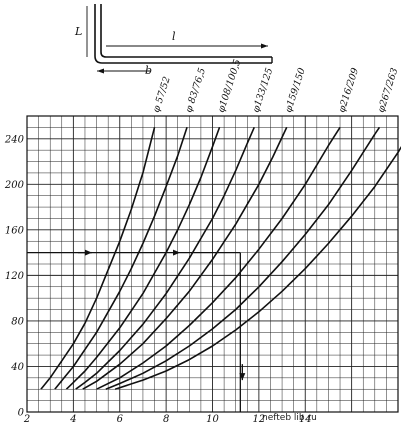  I want to click on pipe-sketch, so click(179, 39).